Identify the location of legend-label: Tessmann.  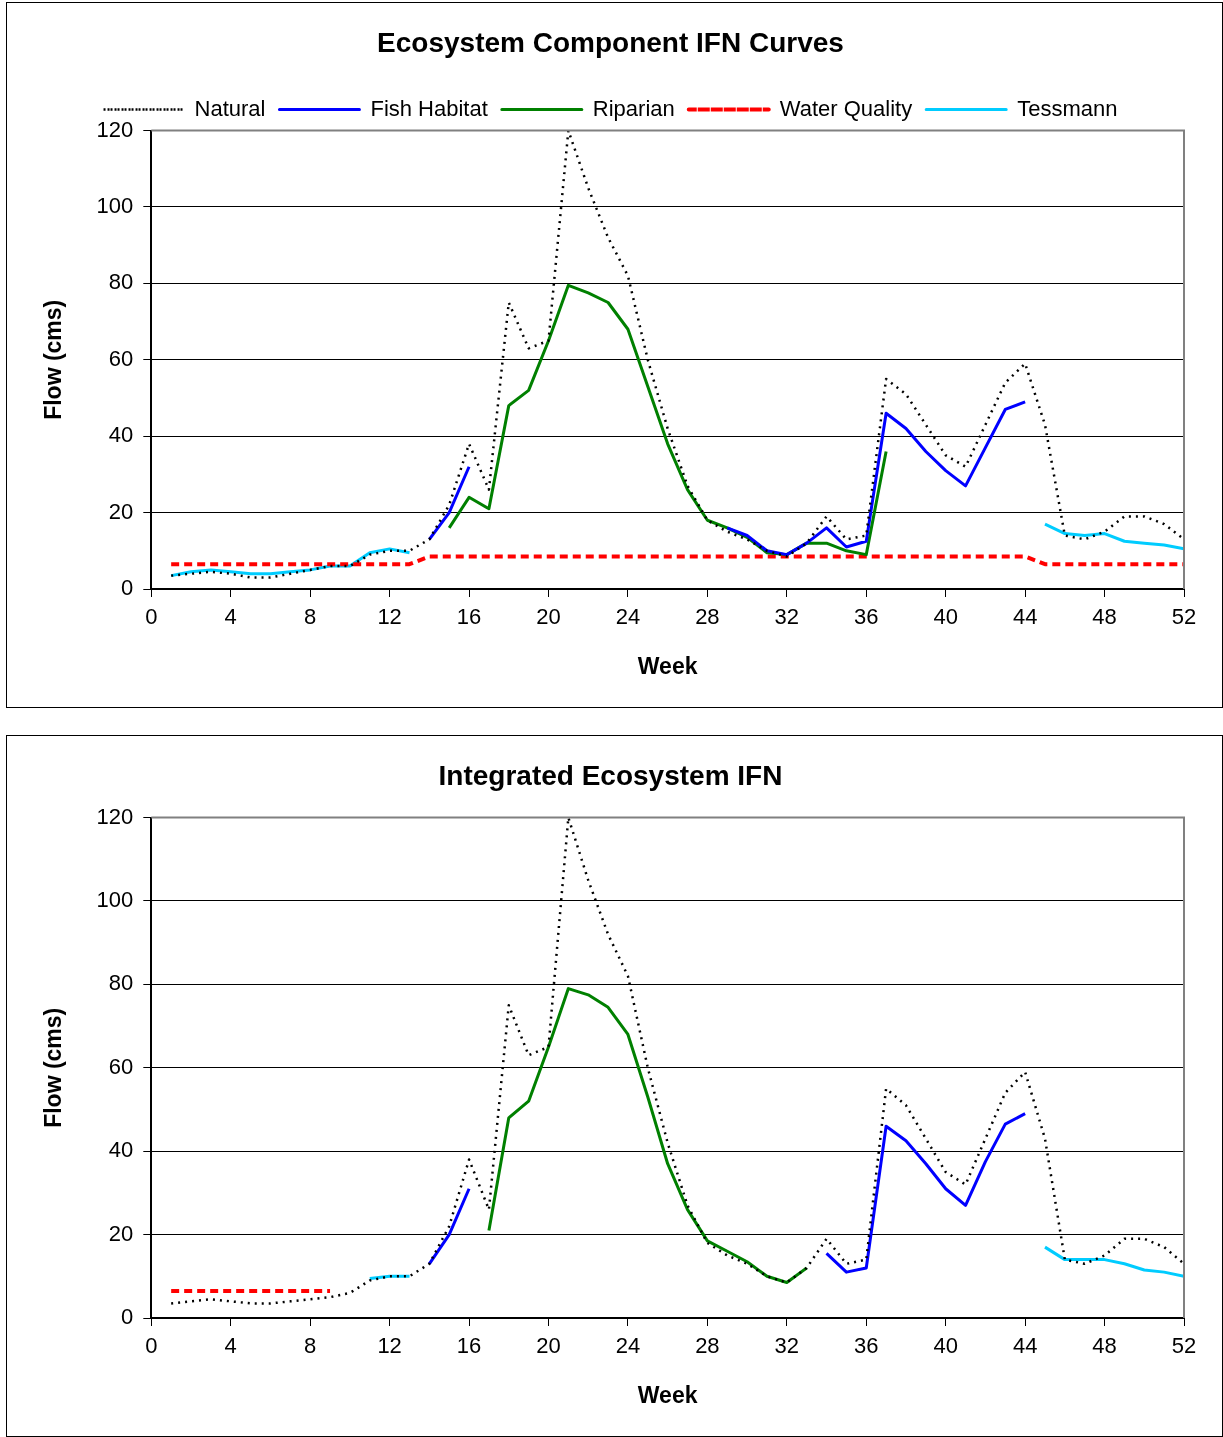
(1067, 108).